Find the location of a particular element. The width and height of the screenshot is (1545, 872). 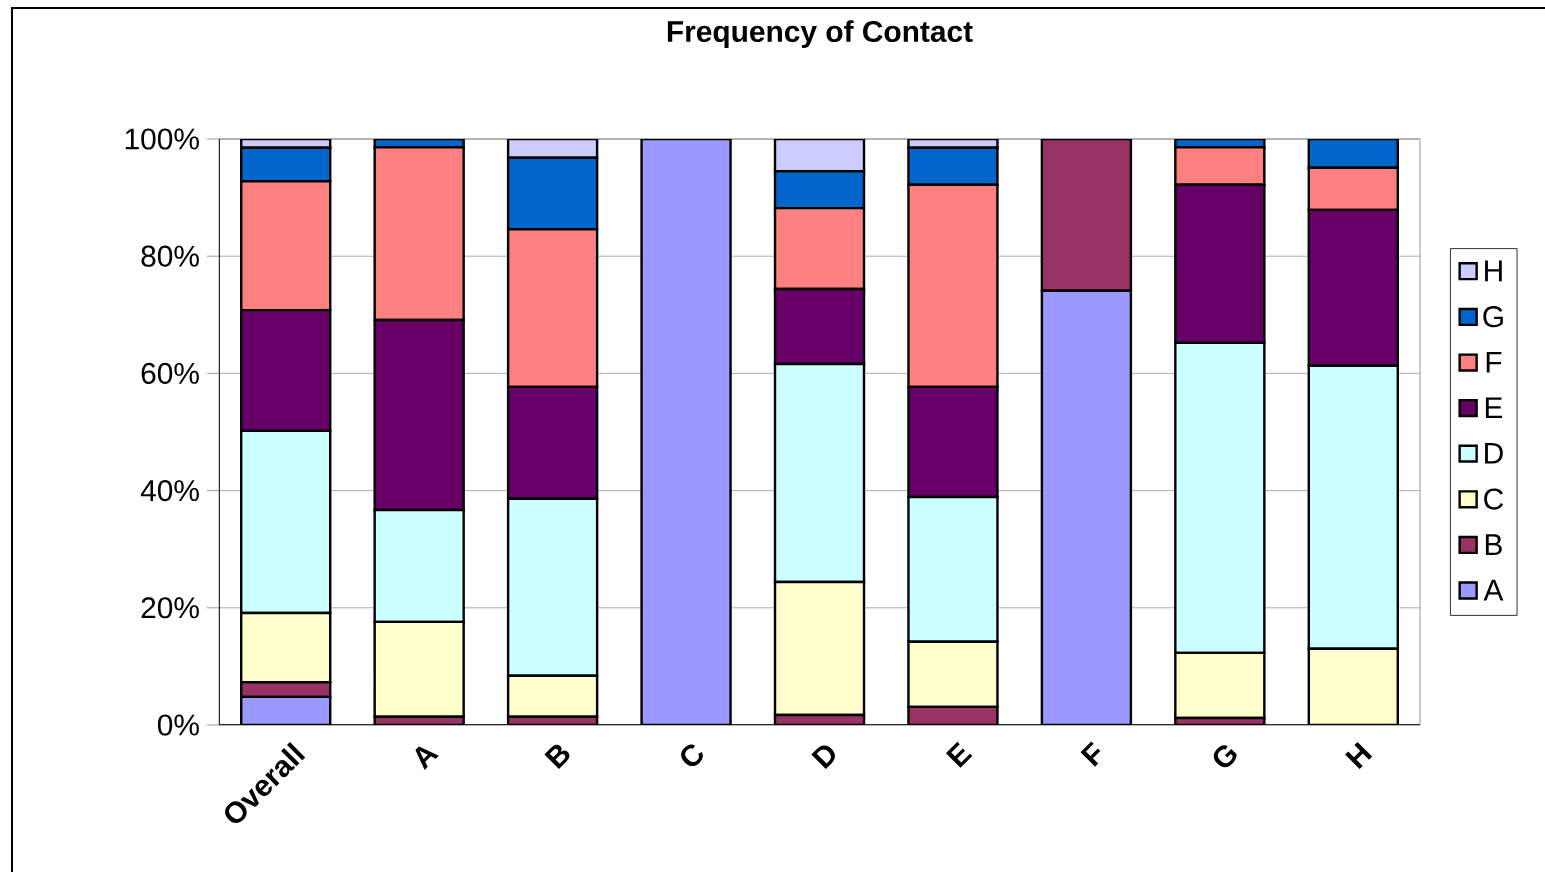

legend-label: H is located at coordinates (1493, 271).